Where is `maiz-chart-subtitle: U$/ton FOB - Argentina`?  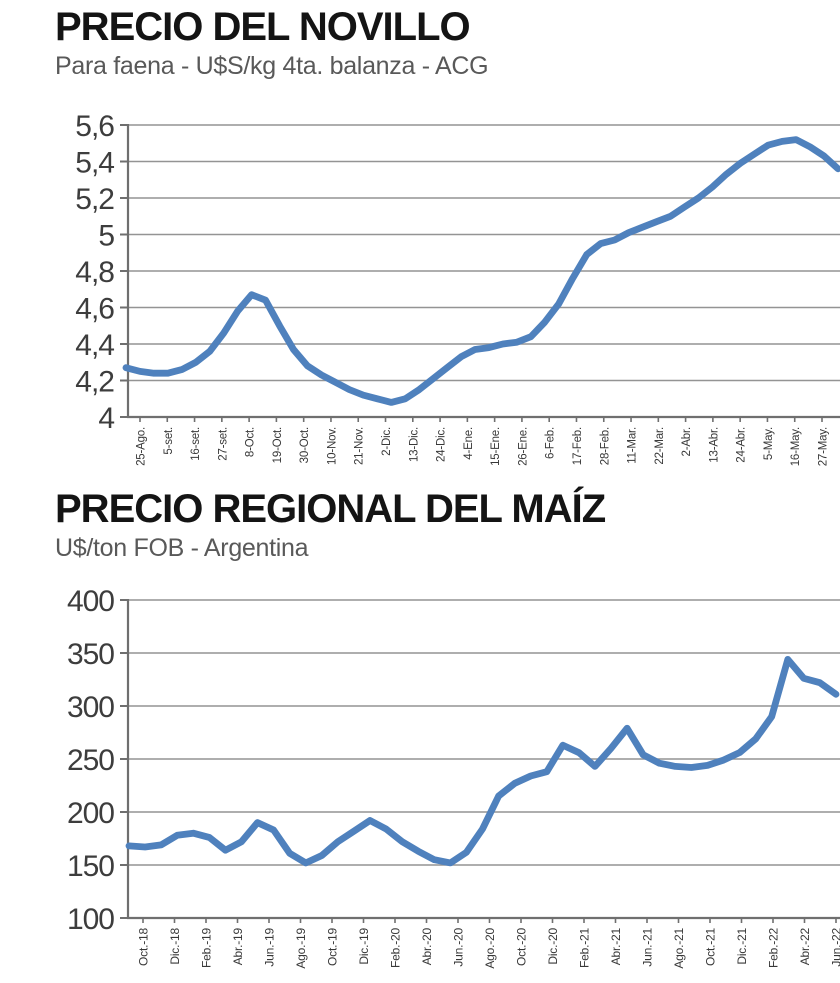
maiz-chart-subtitle: U$/ton FOB - Argentina is located at coordinates (182, 548).